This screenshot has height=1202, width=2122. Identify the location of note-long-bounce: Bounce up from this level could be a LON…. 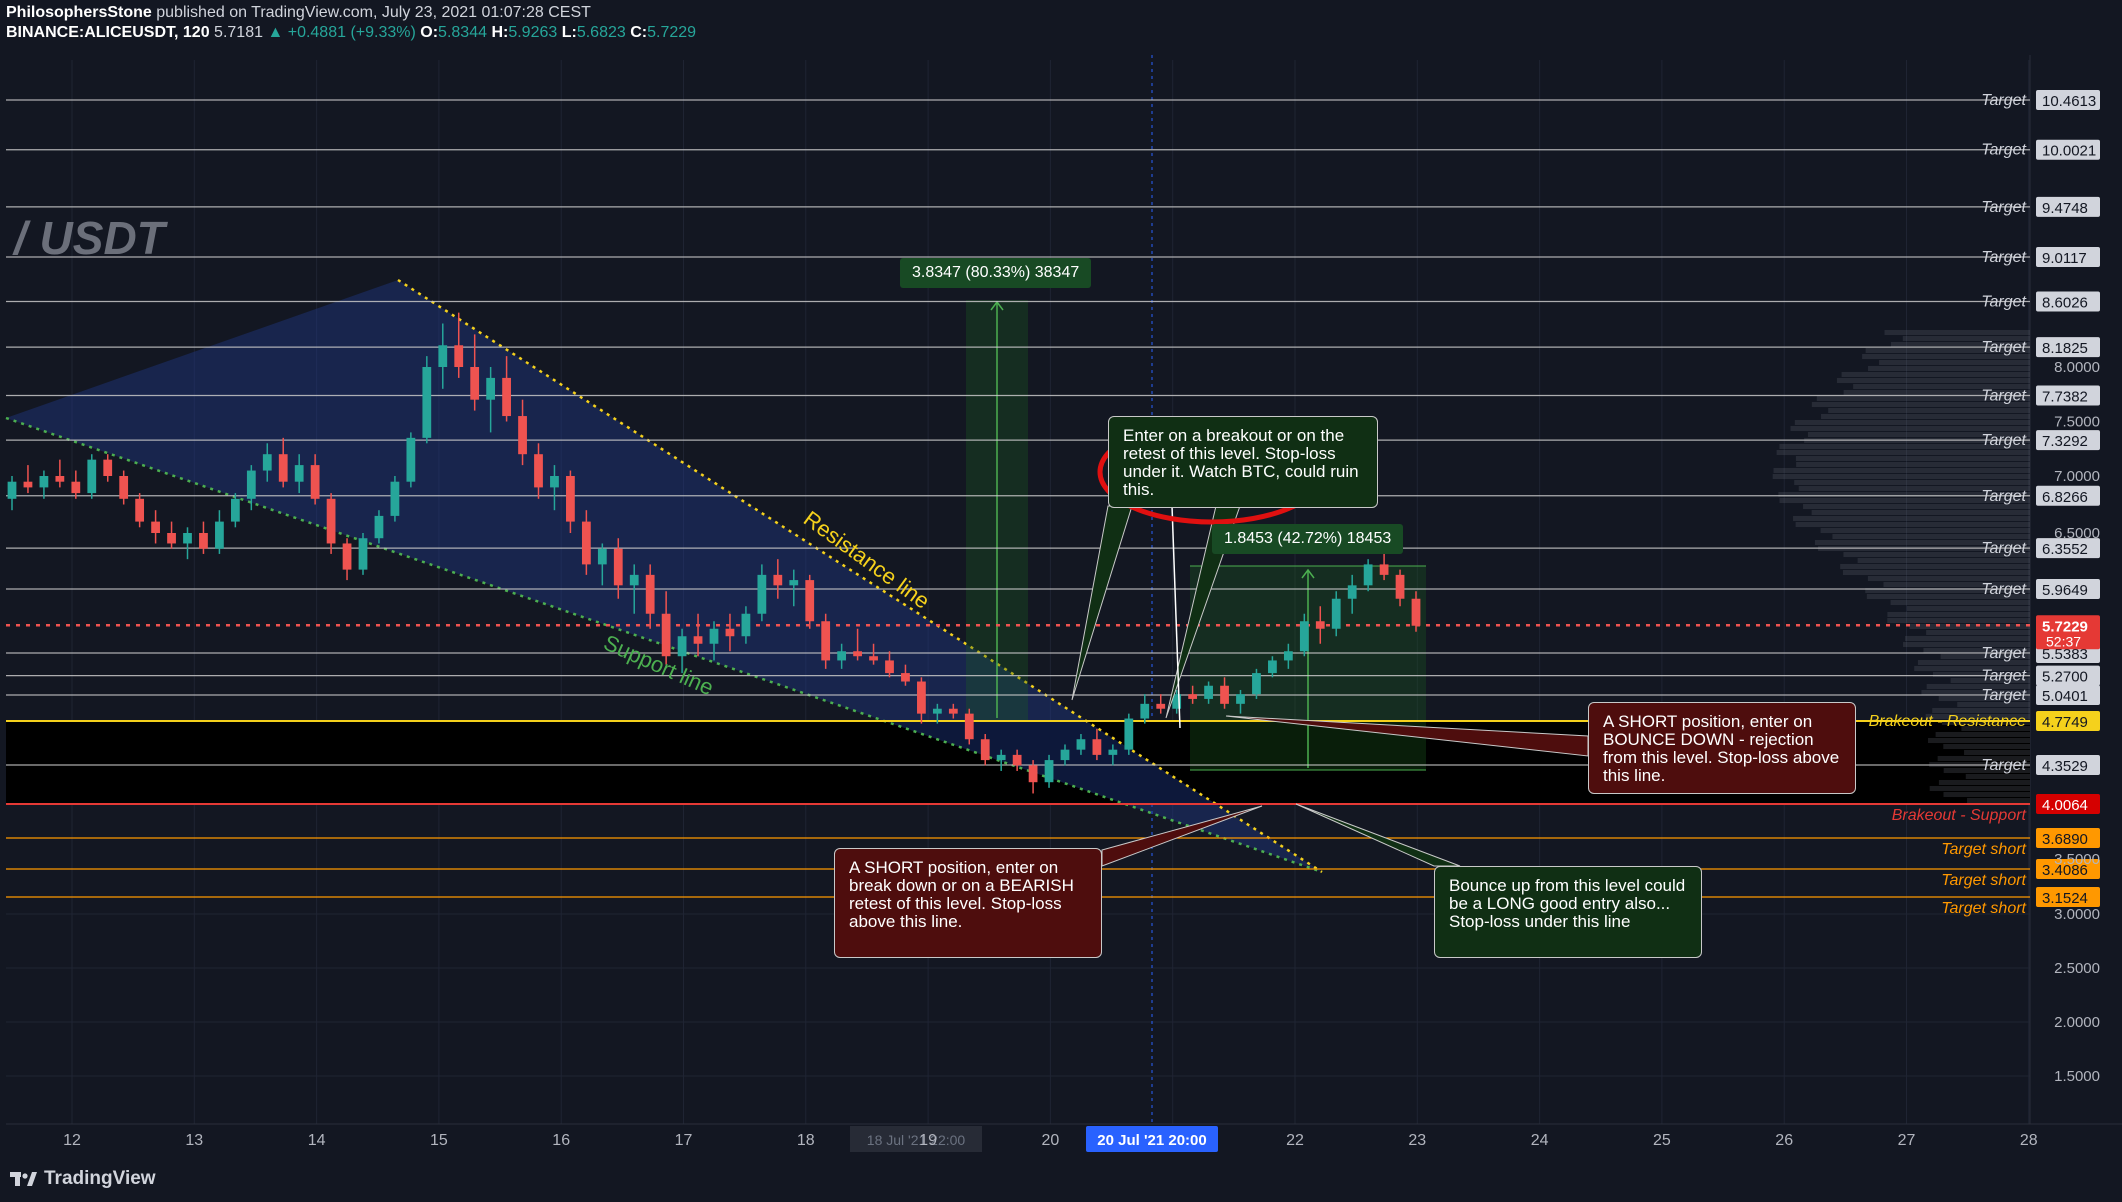
(1568, 912).